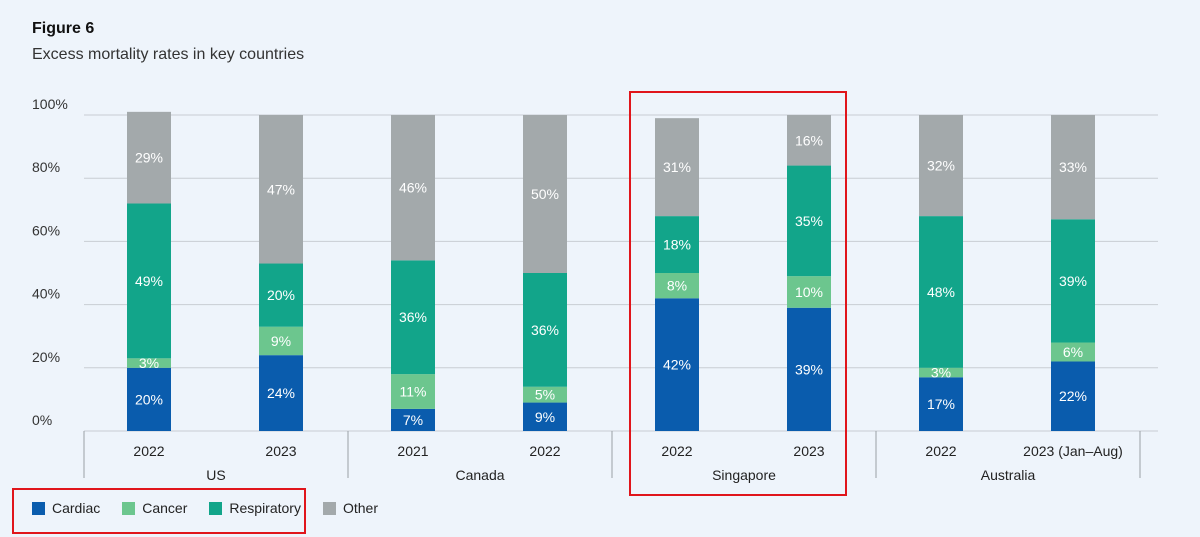 The height and width of the screenshot is (537, 1200). What do you see at coordinates (205, 508) in the screenshot?
I see `legend: Cardiac Cancer Respiratory Other` at bounding box center [205, 508].